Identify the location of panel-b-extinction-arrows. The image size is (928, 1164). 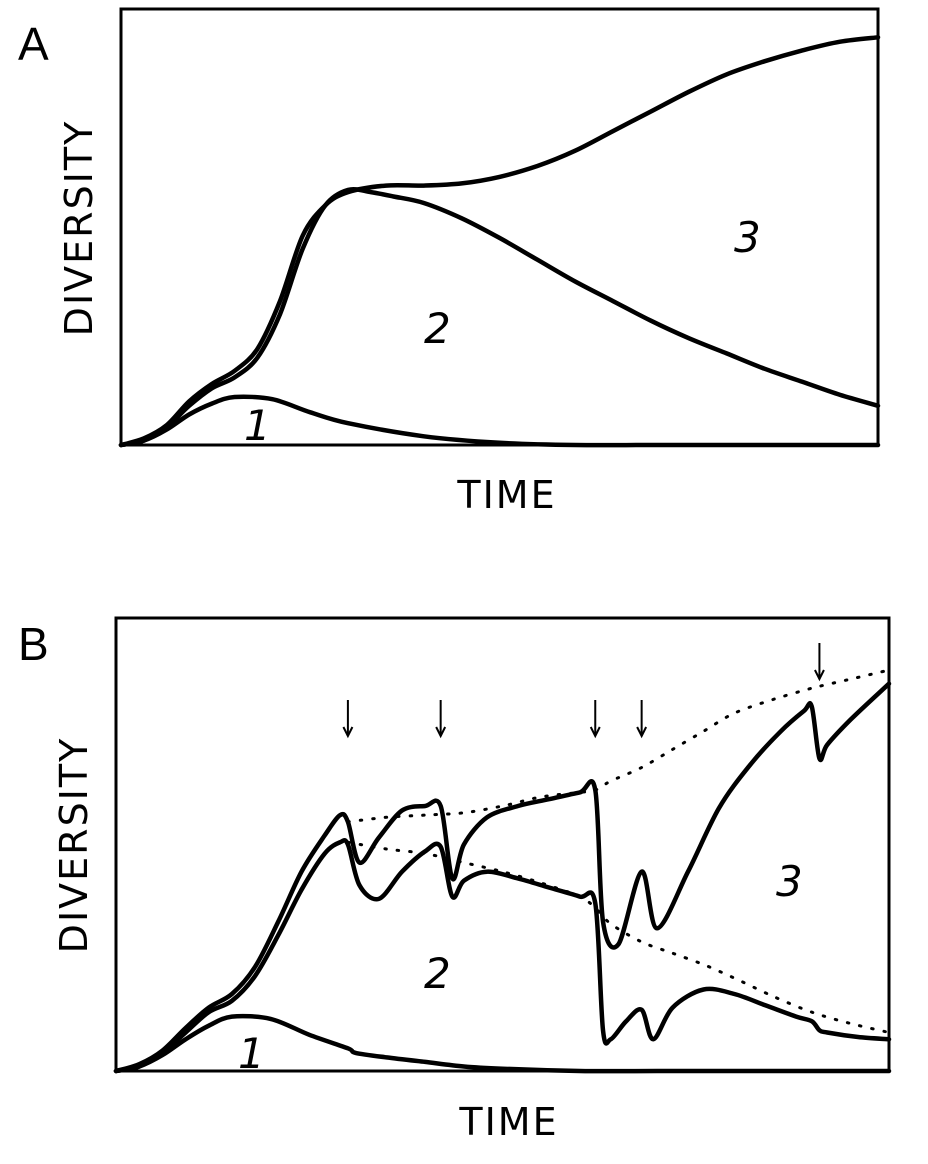
(583, 691).